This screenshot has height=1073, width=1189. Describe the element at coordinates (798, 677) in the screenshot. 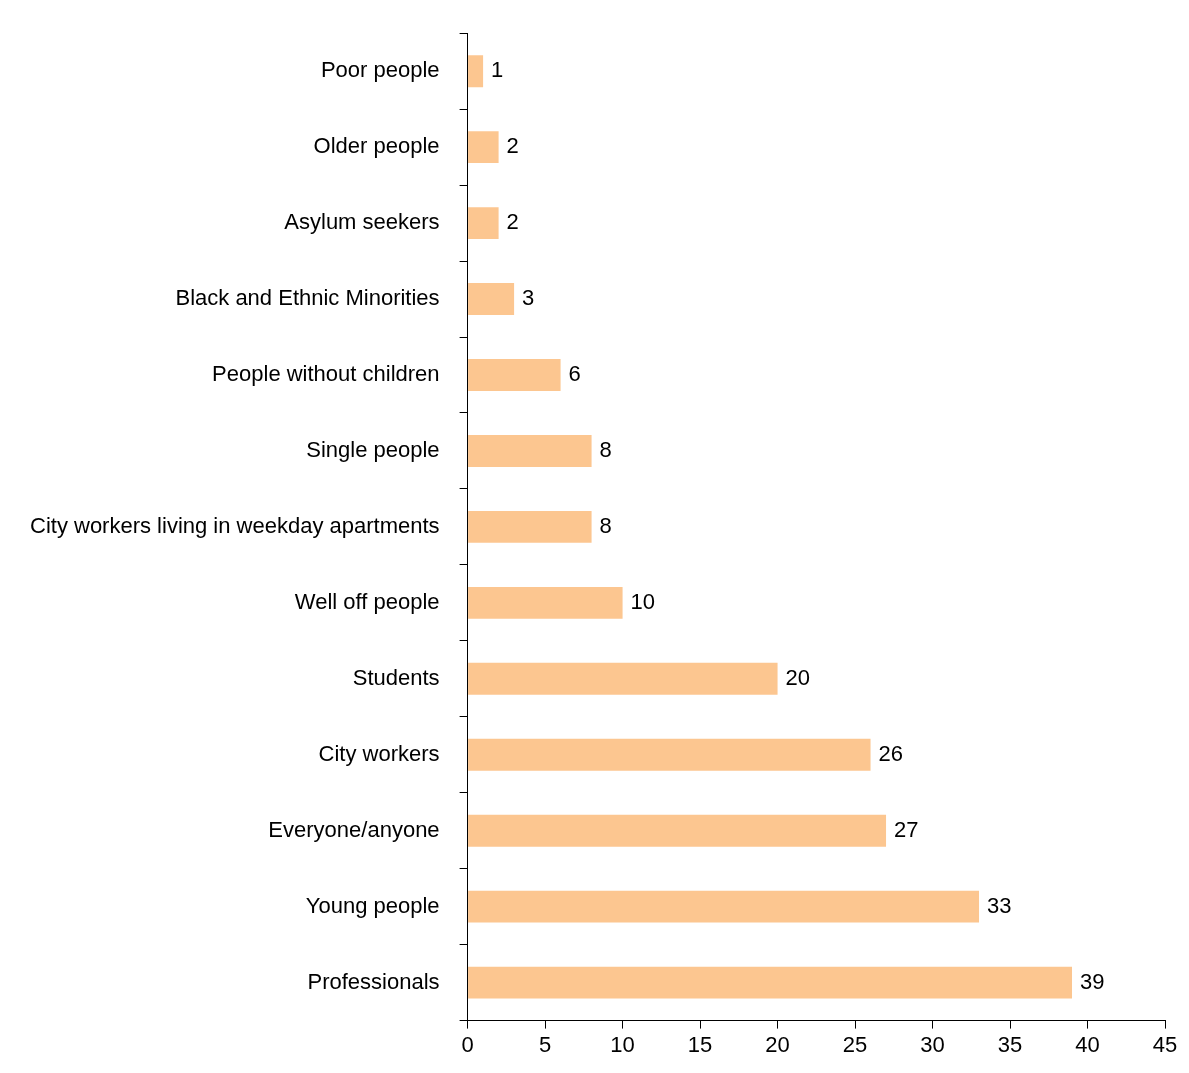

I see `data-label: 20` at that location.